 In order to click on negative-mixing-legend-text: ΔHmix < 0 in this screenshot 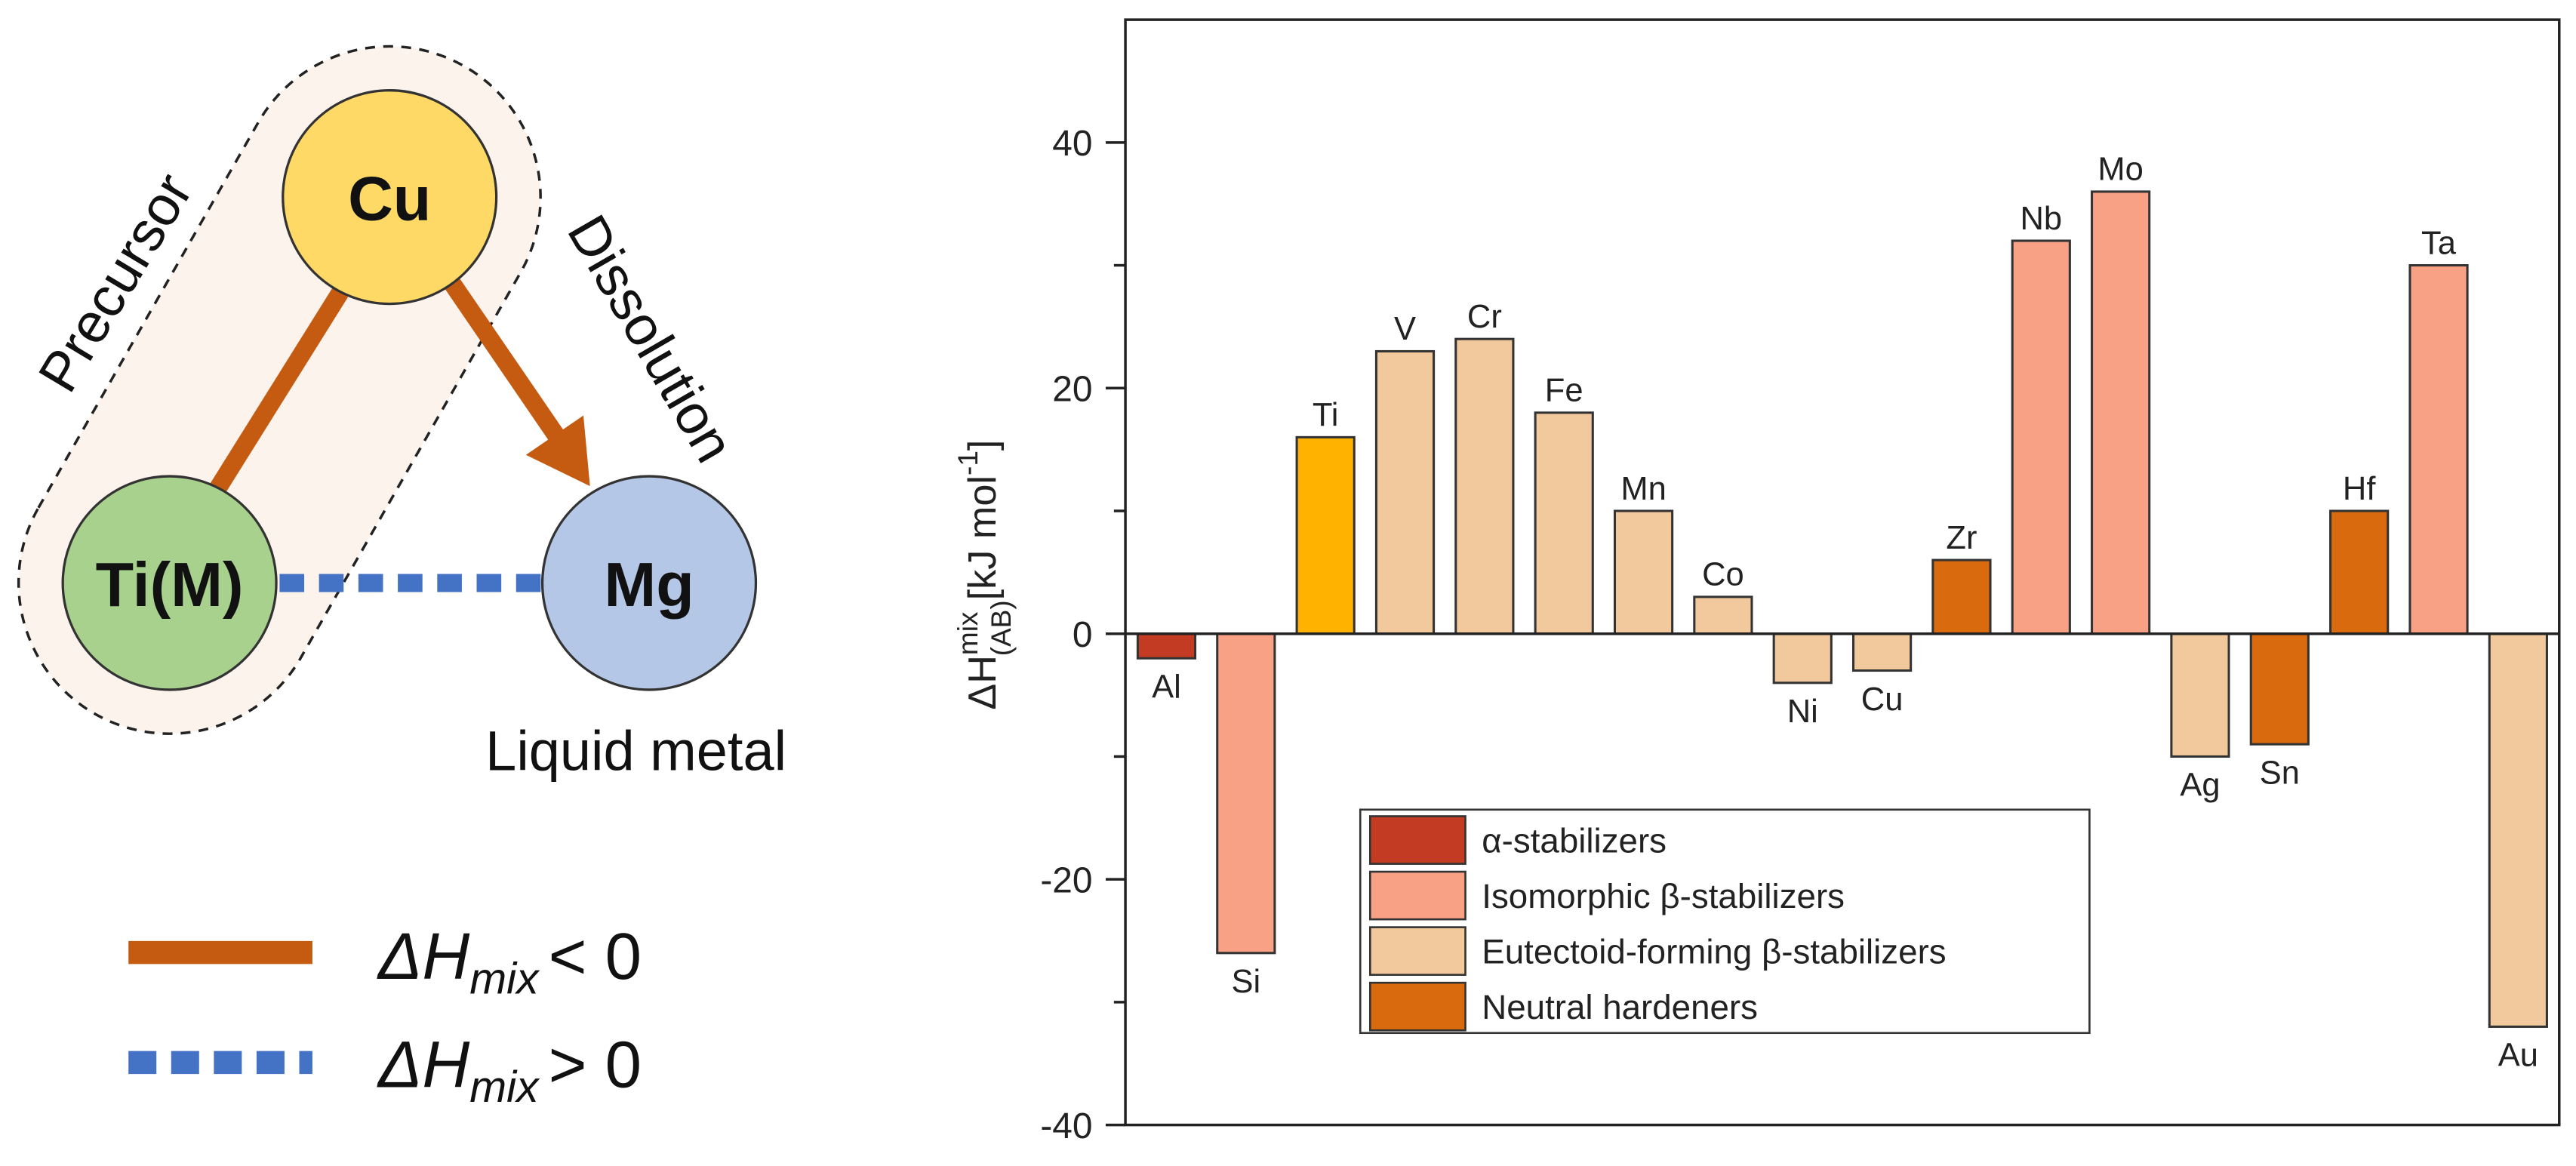, I will do `click(509, 962)`.